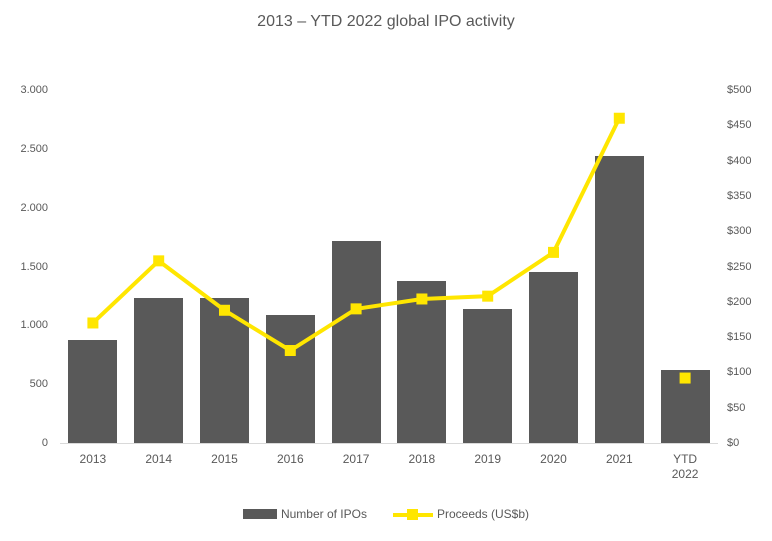  Describe the element at coordinates (34, 148) in the screenshot. I see `y-axis-left-tick-label: 2.500` at that location.